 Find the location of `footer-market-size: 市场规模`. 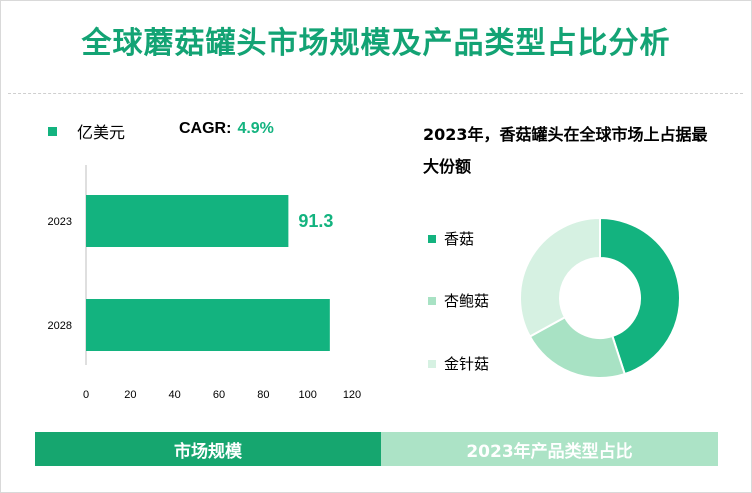

footer-market-size: 市场规模 is located at coordinates (208, 449).